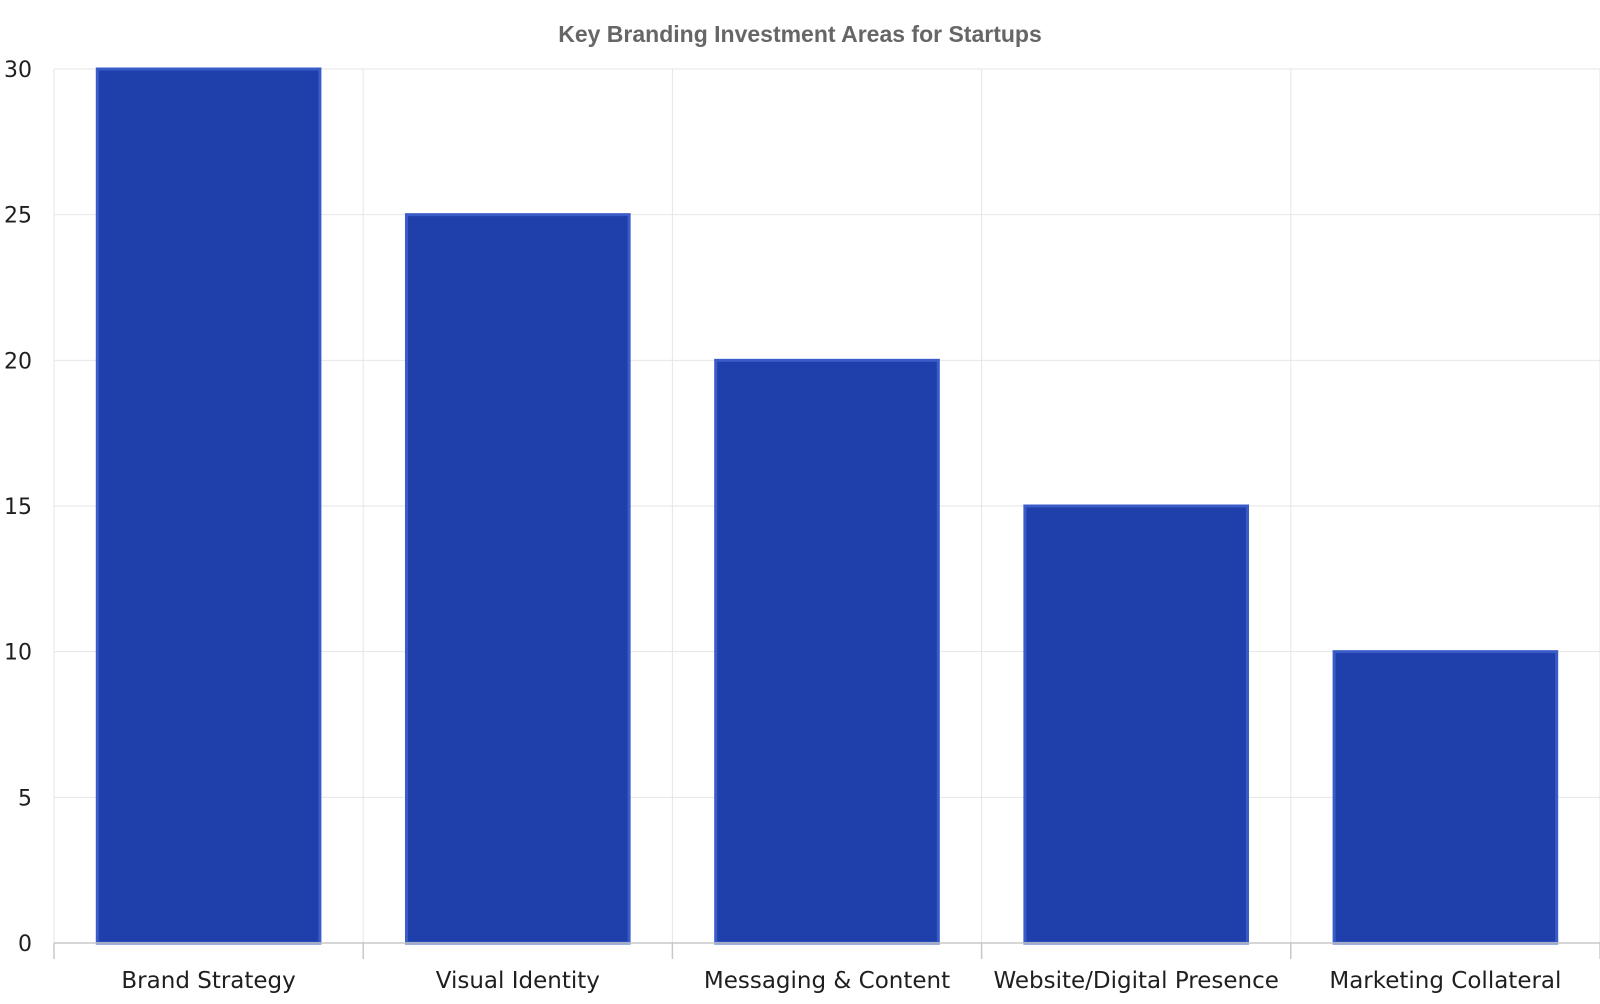 This screenshot has width=1600, height=1004. I want to click on y-tick-label: 5, so click(25, 798).